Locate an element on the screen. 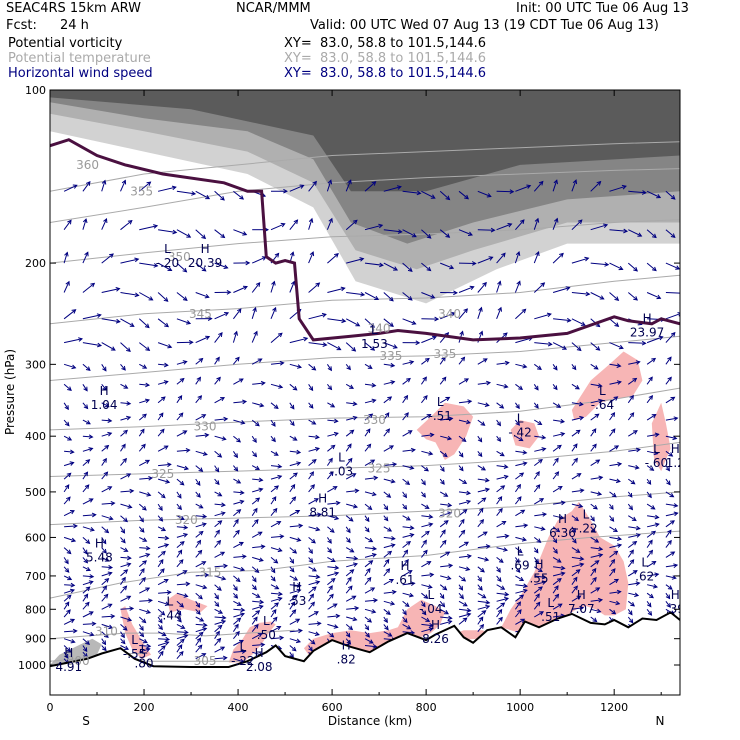 This screenshot has width=740, height=740. extremum-value: .82 is located at coordinates (346, 660).